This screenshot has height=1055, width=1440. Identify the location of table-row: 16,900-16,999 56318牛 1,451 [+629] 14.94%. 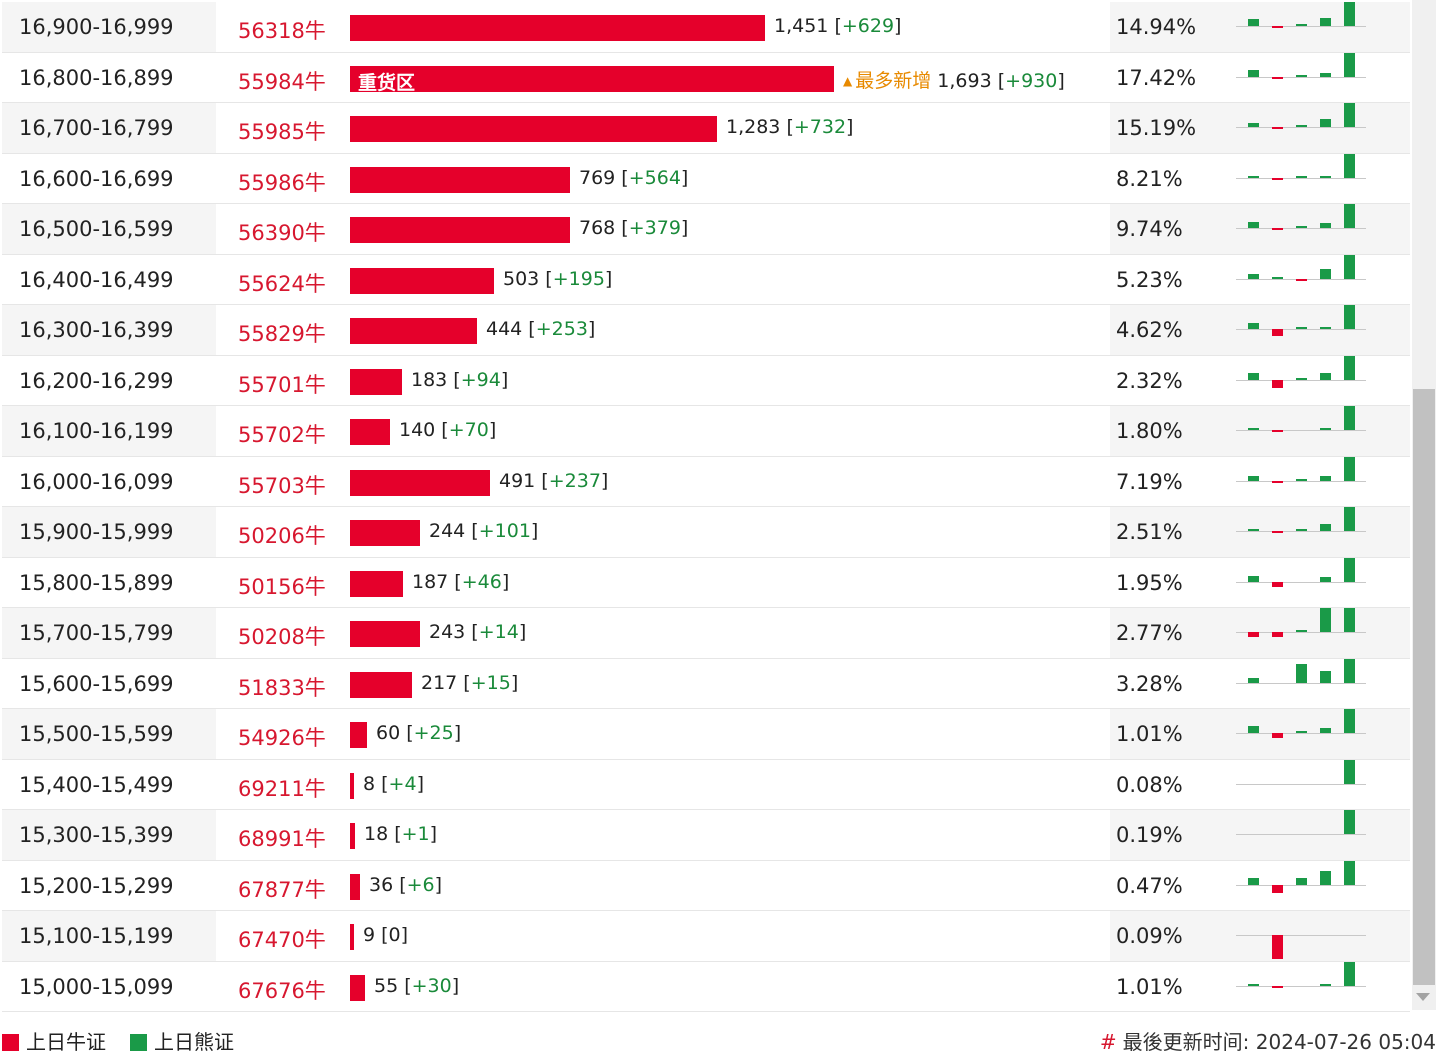
(706, 27).